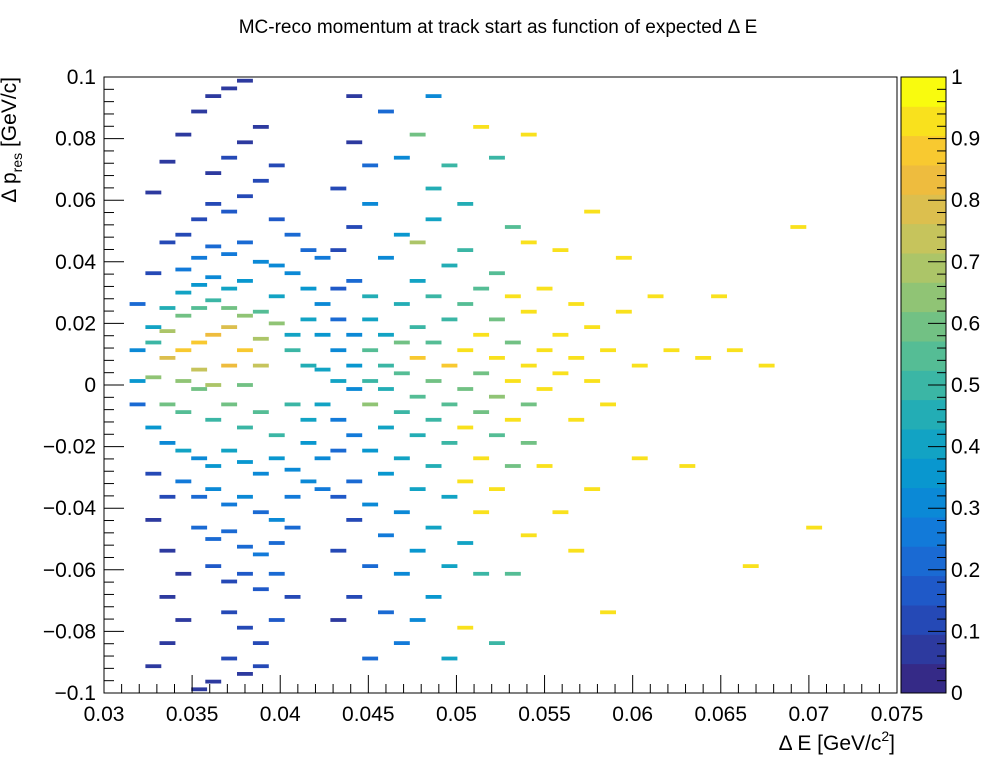 Image resolution: width=996 pixels, height=772 pixels. What do you see at coordinates (897, 714) in the screenshot?
I see `x-tick-label: 0.075` at bounding box center [897, 714].